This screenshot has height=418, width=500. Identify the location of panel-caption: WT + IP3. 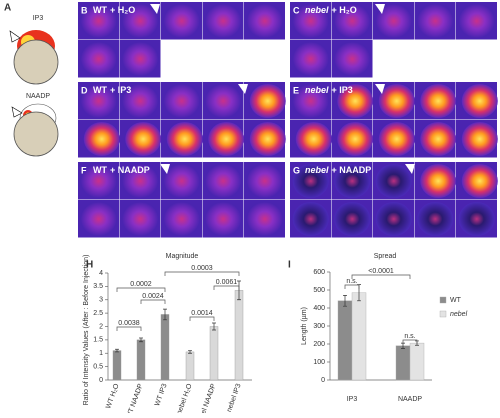
(112, 90).